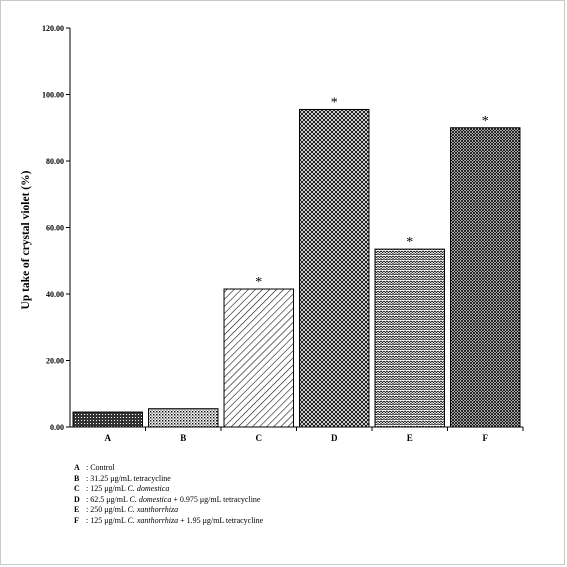 The height and width of the screenshot is (567, 567). Describe the element at coordinates (107, 419) in the screenshot. I see `bar-a` at that location.